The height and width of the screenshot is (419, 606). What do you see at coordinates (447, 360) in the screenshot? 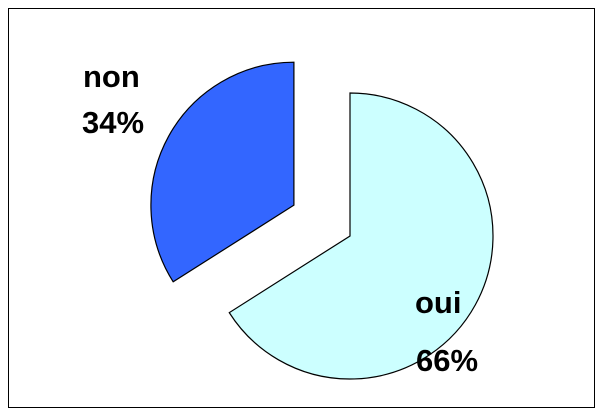
I see `slice-percent-oui: 66%` at bounding box center [447, 360].